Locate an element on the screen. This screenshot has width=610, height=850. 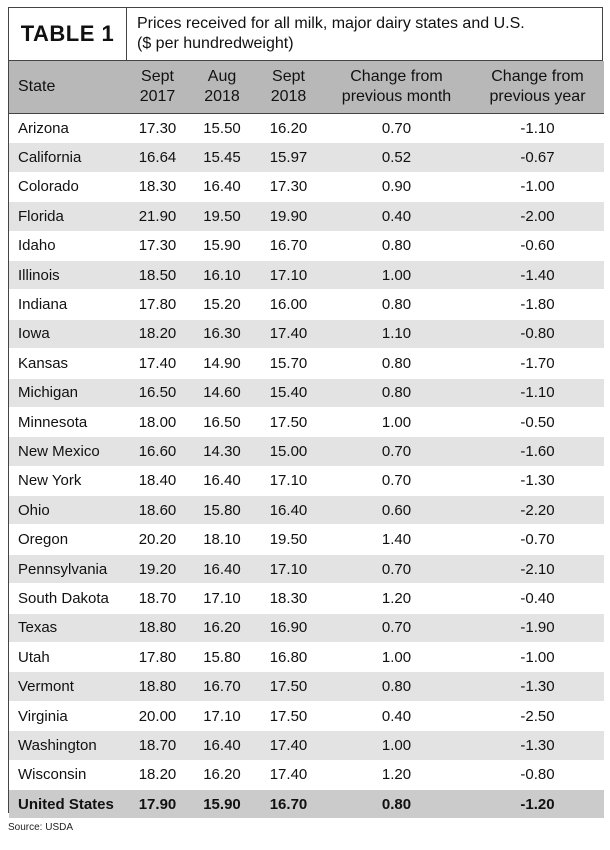
table-row: Minnesota 18.00 16.50 17.50 1.00 -0.50 is located at coordinates (306, 422).